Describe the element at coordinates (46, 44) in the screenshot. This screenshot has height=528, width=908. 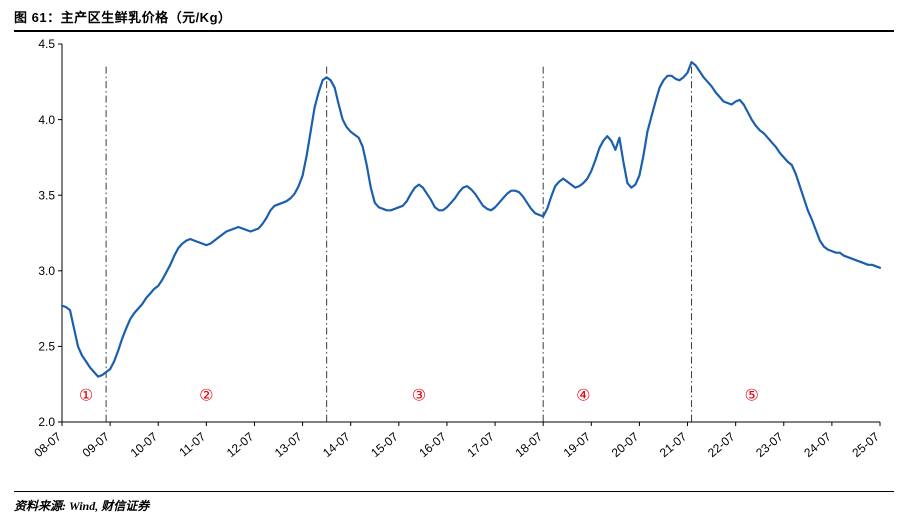
I see `y-tick-label: 4.5` at that location.